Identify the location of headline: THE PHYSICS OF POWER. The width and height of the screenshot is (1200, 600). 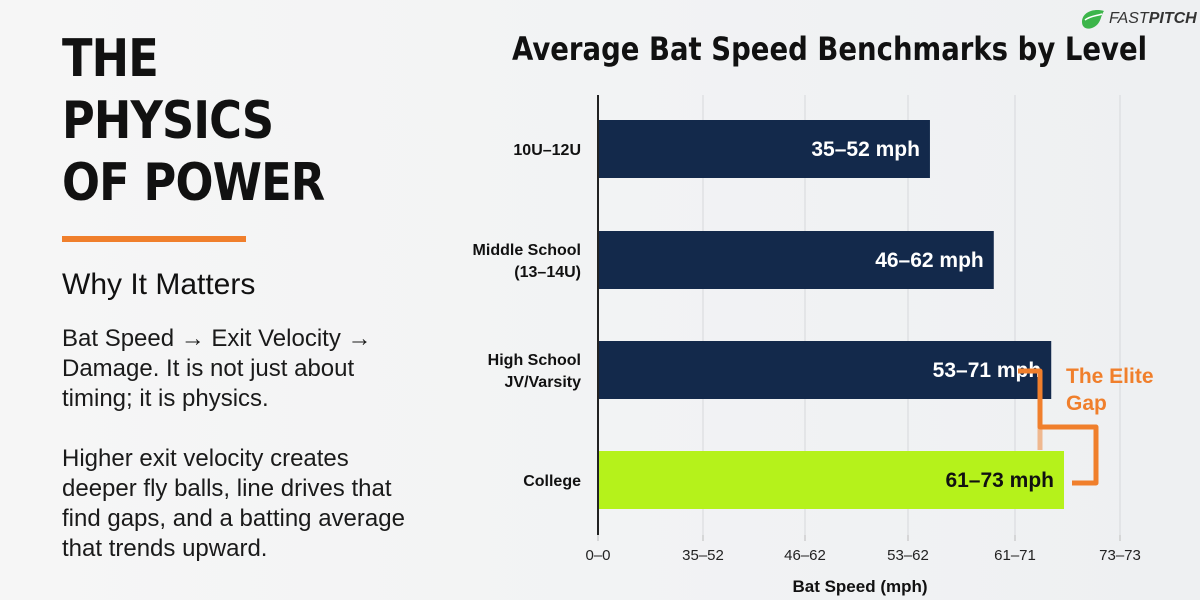
(193, 121).